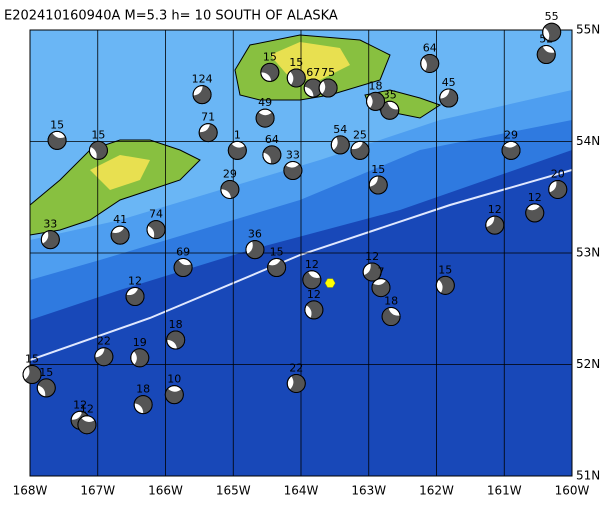 The width and height of the screenshot is (612, 510). Describe the element at coordinates (368, 491) in the screenshot. I see `x-tick-label: 163W` at that location.